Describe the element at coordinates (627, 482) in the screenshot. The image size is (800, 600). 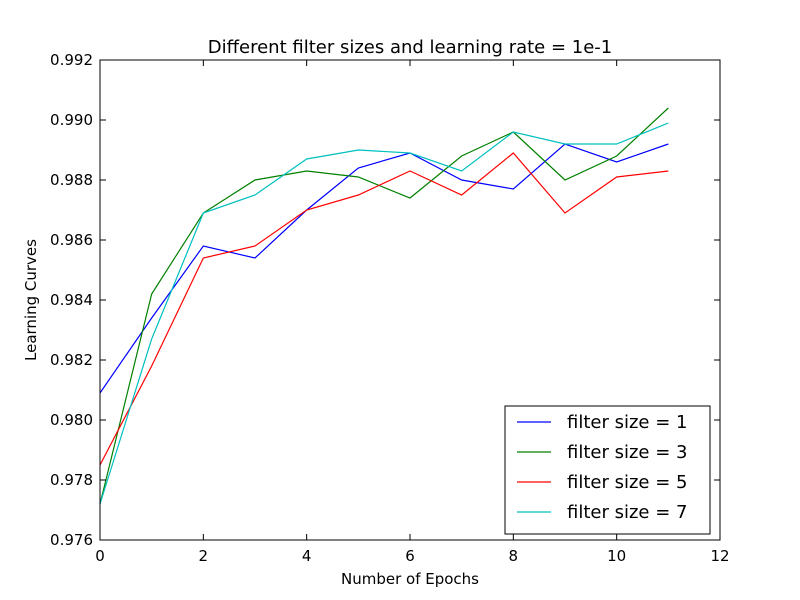
I see `legend-label-3: filter size = 5` at that location.